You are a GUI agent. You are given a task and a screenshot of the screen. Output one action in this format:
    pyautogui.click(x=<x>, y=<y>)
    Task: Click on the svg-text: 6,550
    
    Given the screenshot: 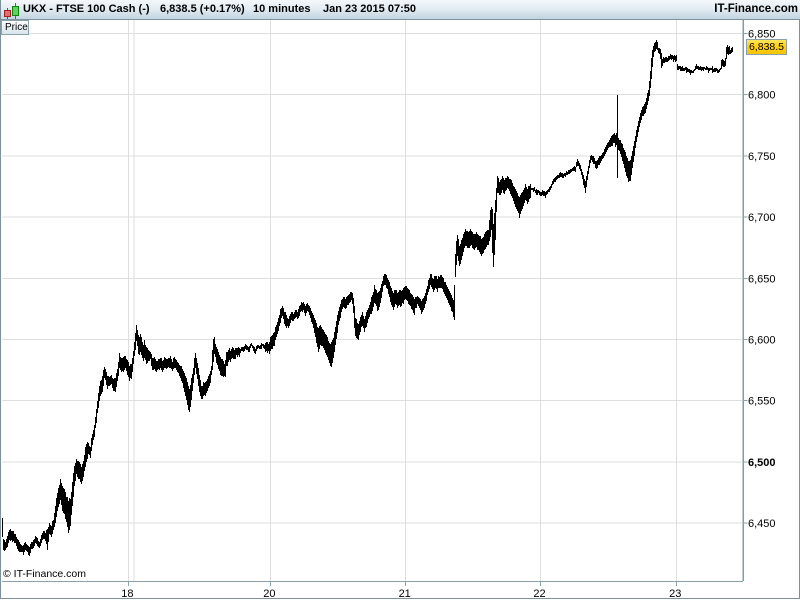 What is the action you would take?
    pyautogui.click(x=762, y=402)
    